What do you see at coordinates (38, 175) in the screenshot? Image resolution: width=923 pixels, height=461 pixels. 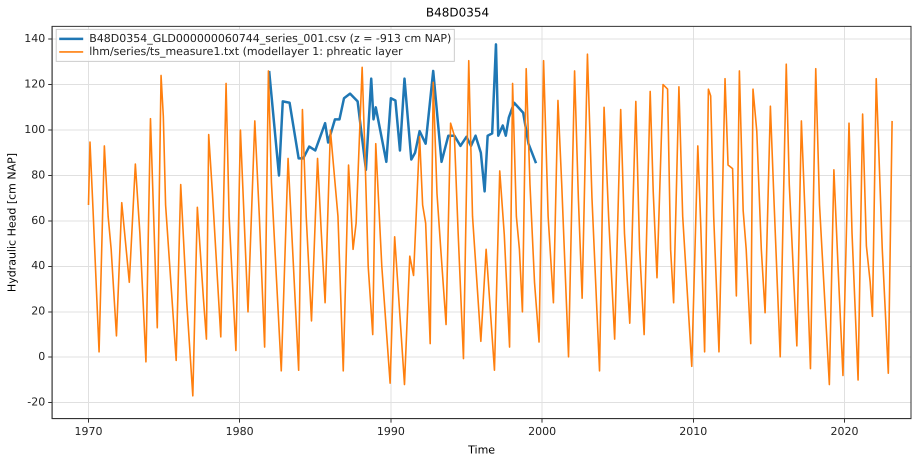 I see `y-tick-label: 80` at bounding box center [38, 175].